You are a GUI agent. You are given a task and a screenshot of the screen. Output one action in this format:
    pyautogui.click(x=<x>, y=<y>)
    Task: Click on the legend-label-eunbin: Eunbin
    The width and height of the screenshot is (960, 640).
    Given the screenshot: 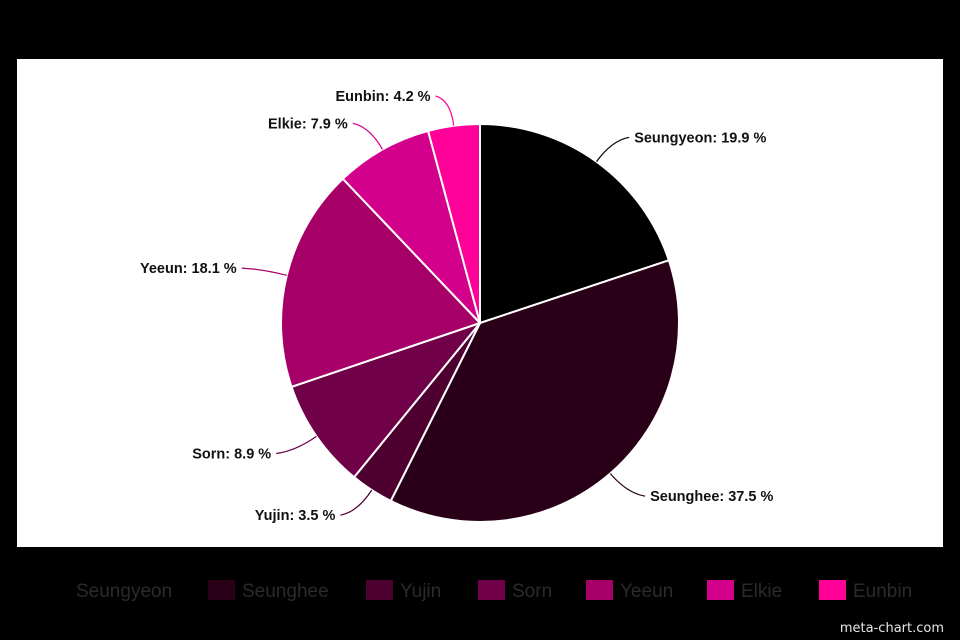 What is the action you would take?
    pyautogui.click(x=882, y=591)
    